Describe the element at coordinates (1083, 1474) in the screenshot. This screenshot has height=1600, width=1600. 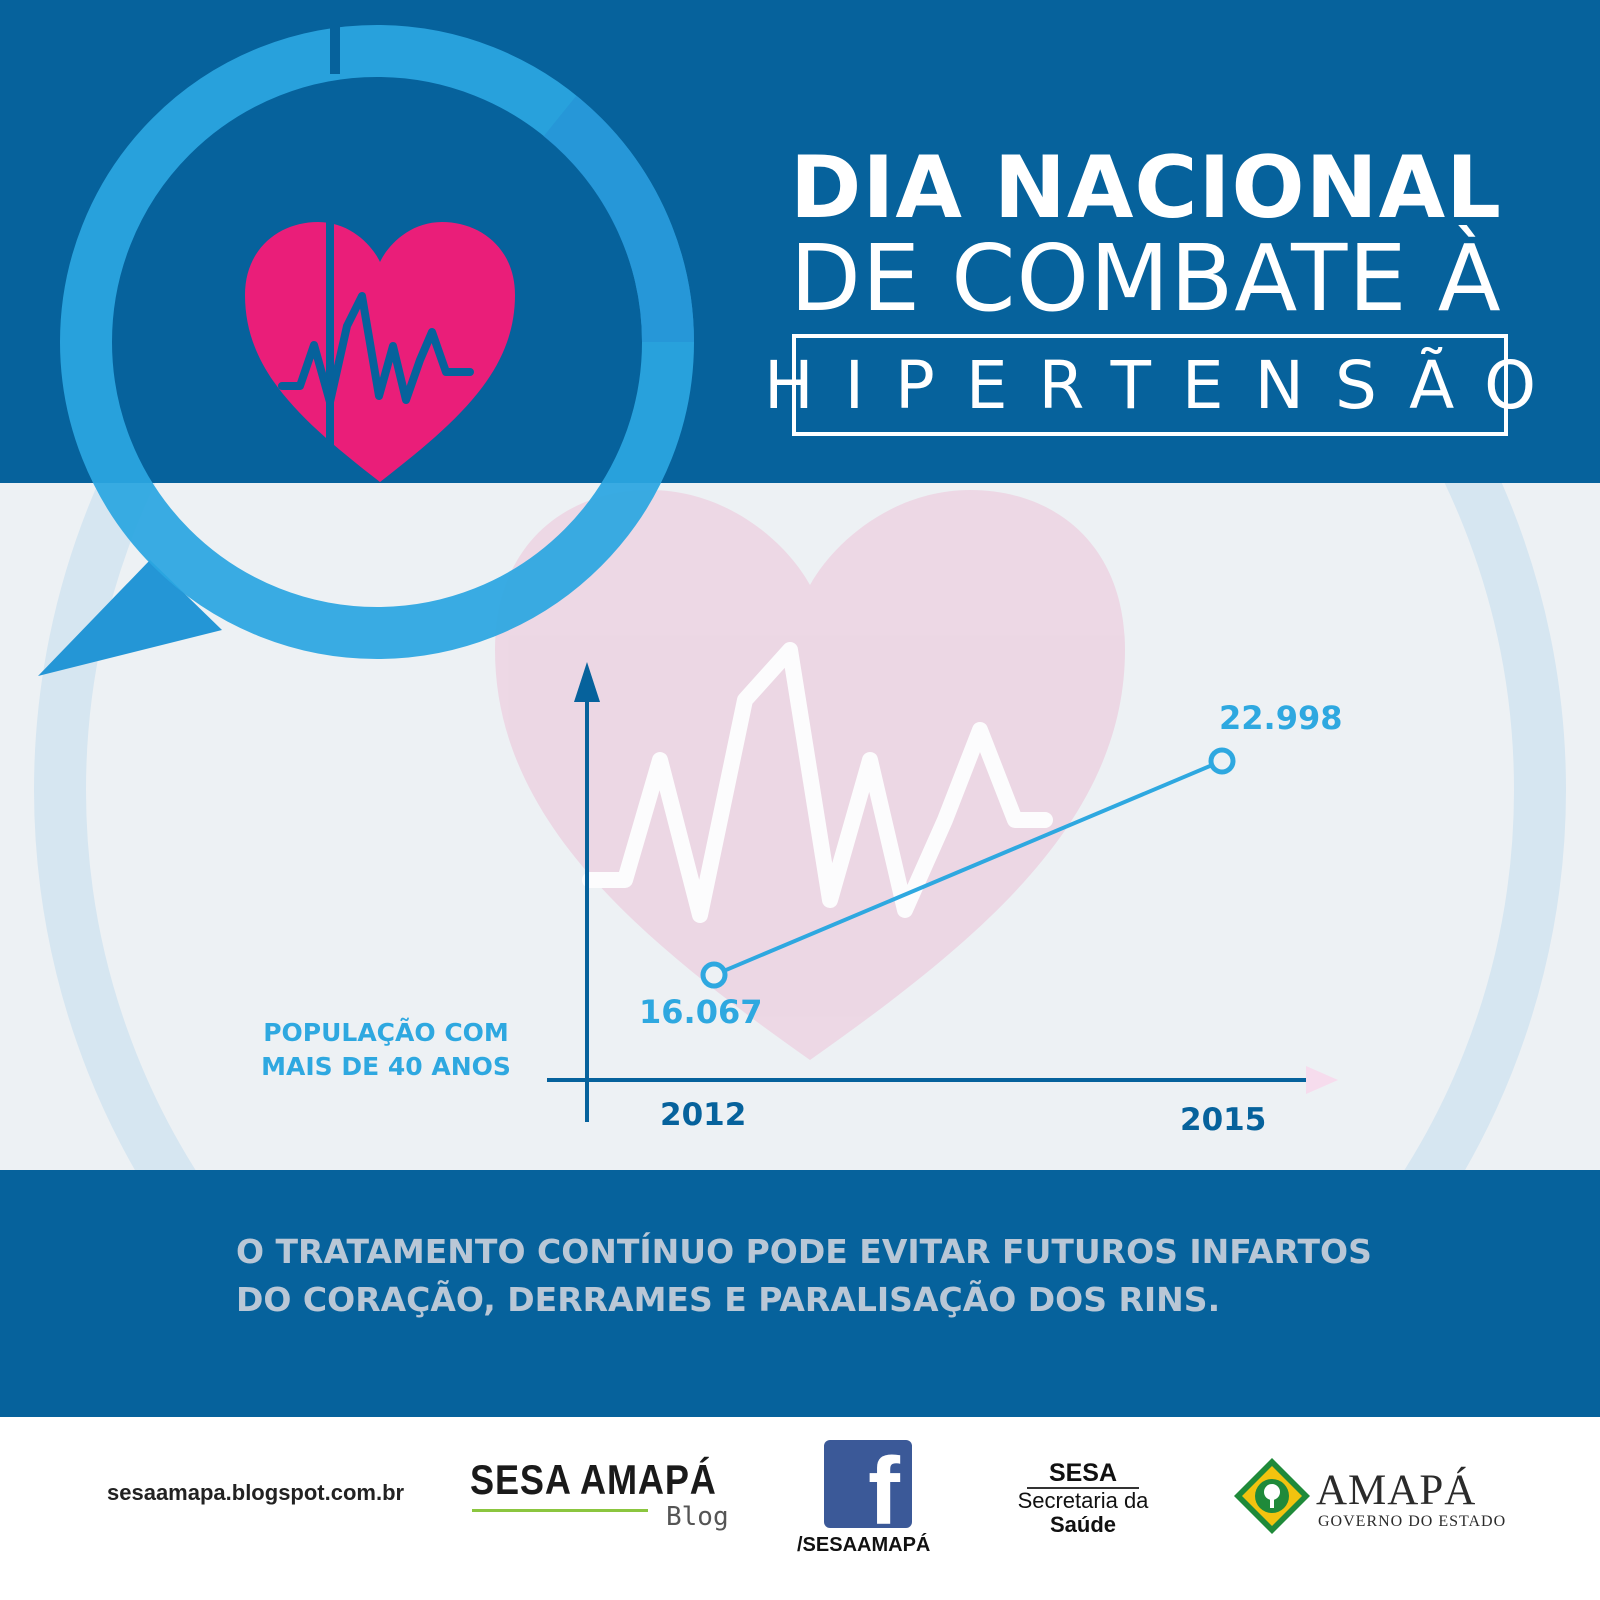
I see `sesa-acronym: SESA` at that location.